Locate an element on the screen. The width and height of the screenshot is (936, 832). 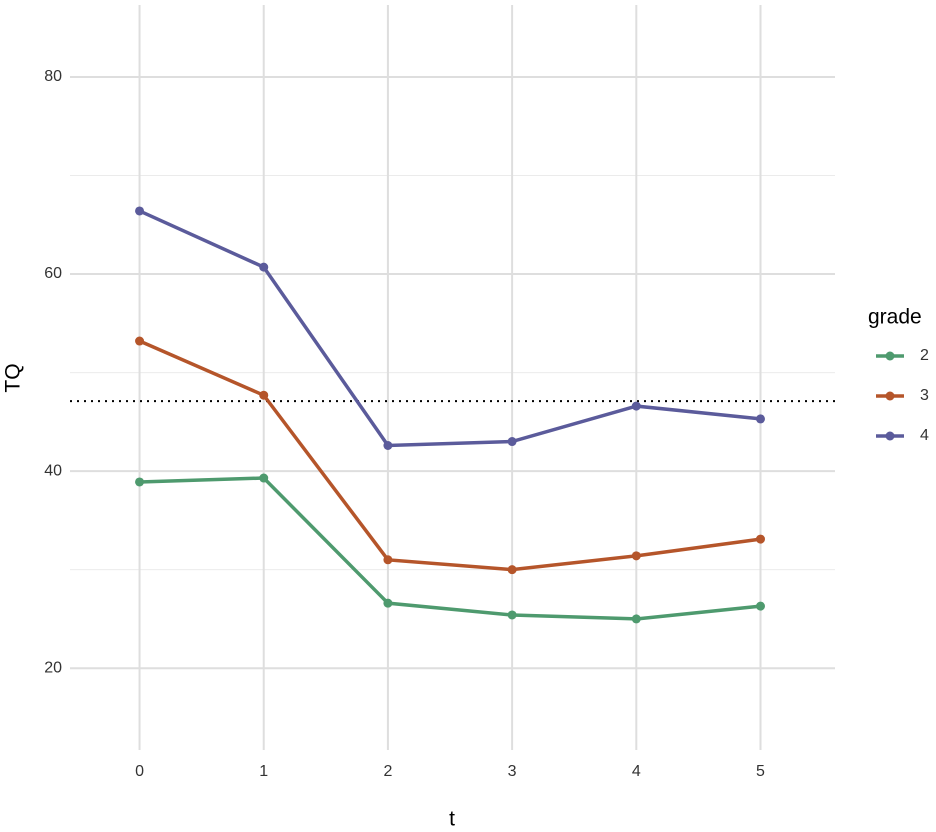
legend-label: 2 is located at coordinates (924, 355).